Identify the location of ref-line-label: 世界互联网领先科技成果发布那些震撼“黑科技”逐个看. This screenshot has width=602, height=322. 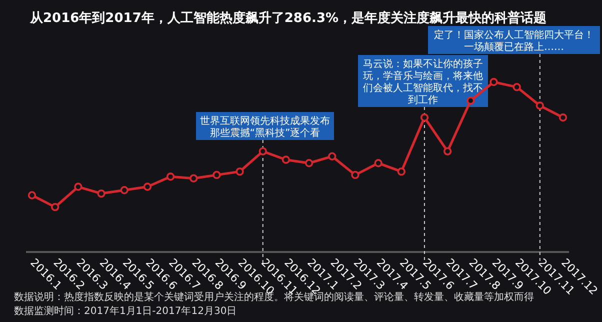
(265, 127).